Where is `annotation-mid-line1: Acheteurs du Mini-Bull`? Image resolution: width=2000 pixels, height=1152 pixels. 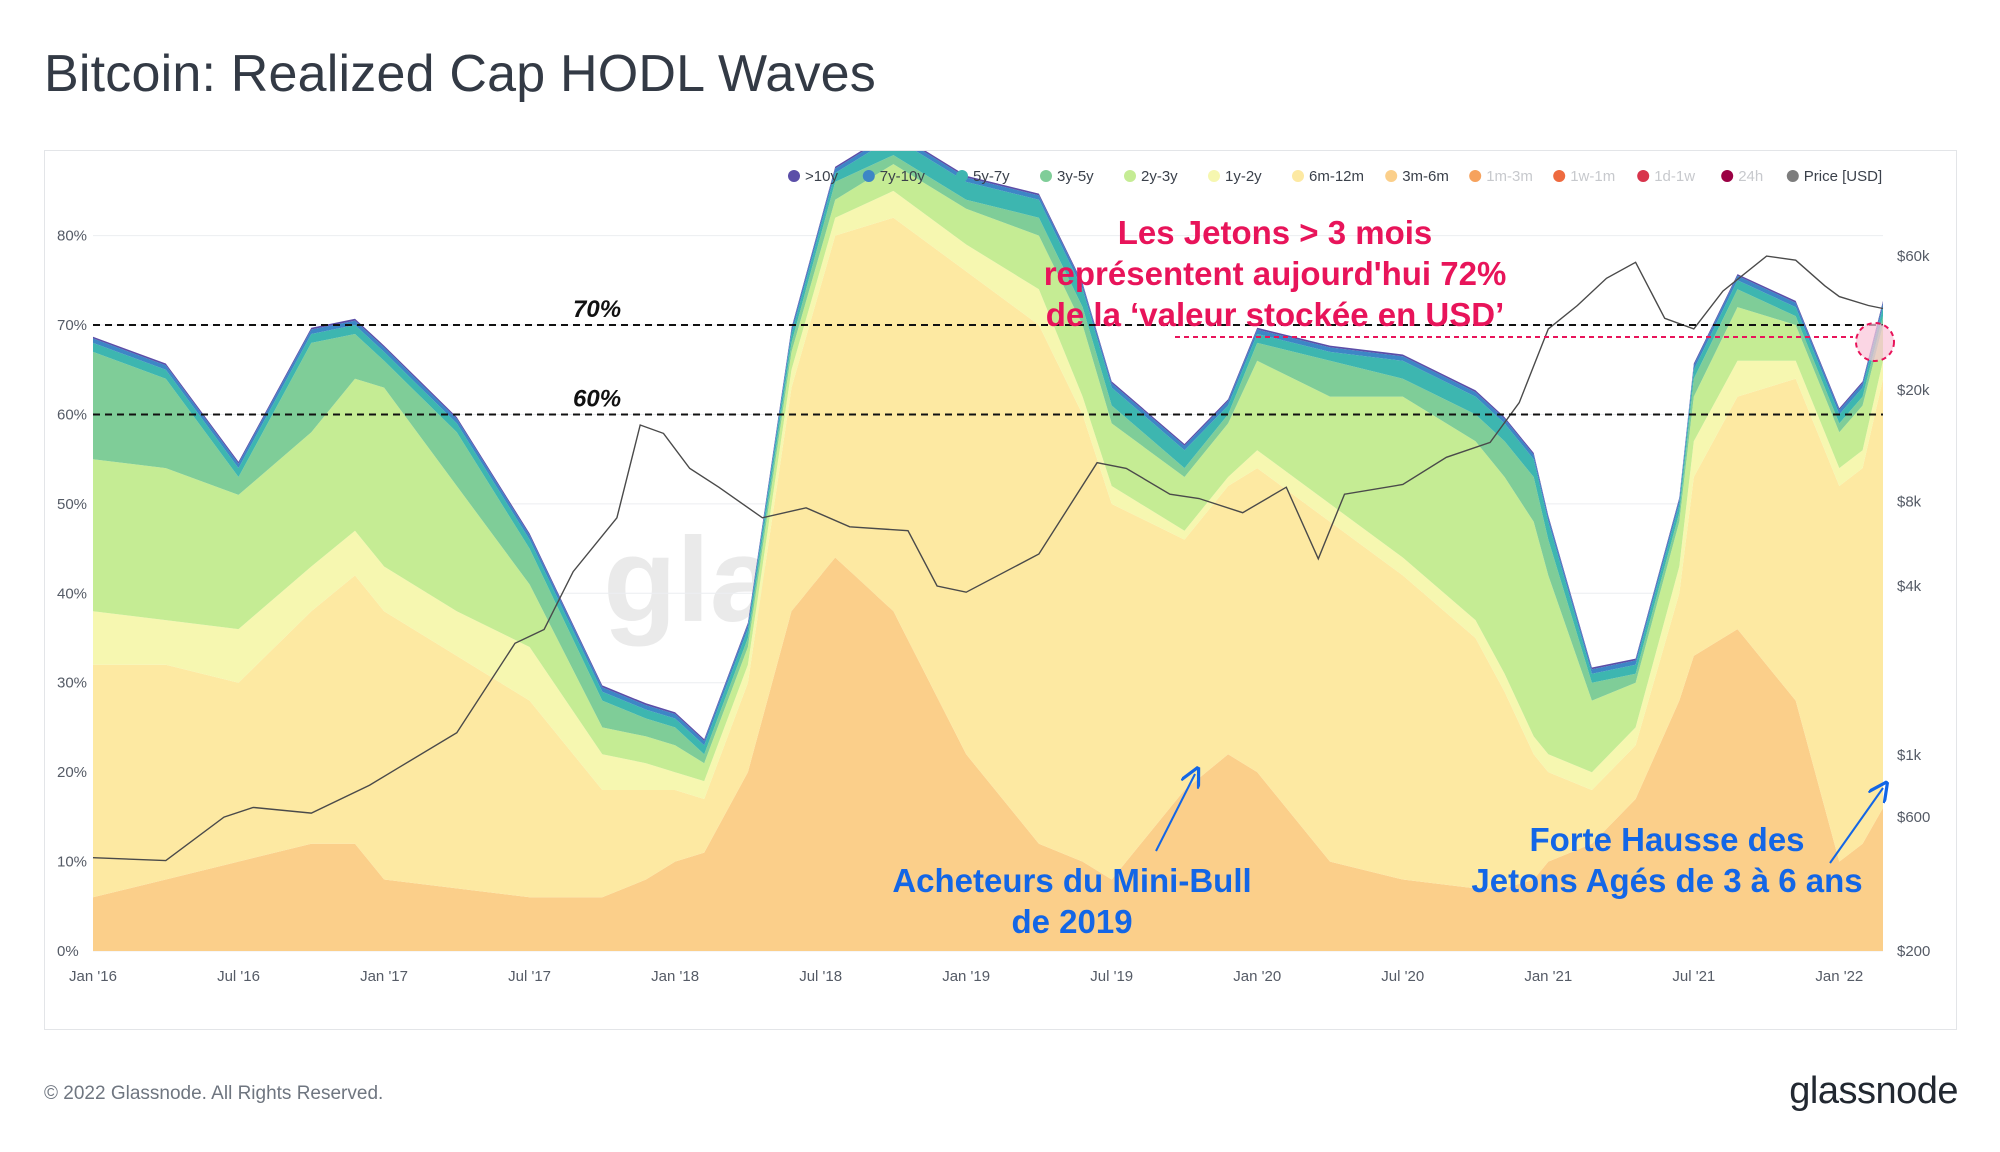 annotation-mid-line1: Acheteurs du Mini-Bull is located at coordinates (1071, 880).